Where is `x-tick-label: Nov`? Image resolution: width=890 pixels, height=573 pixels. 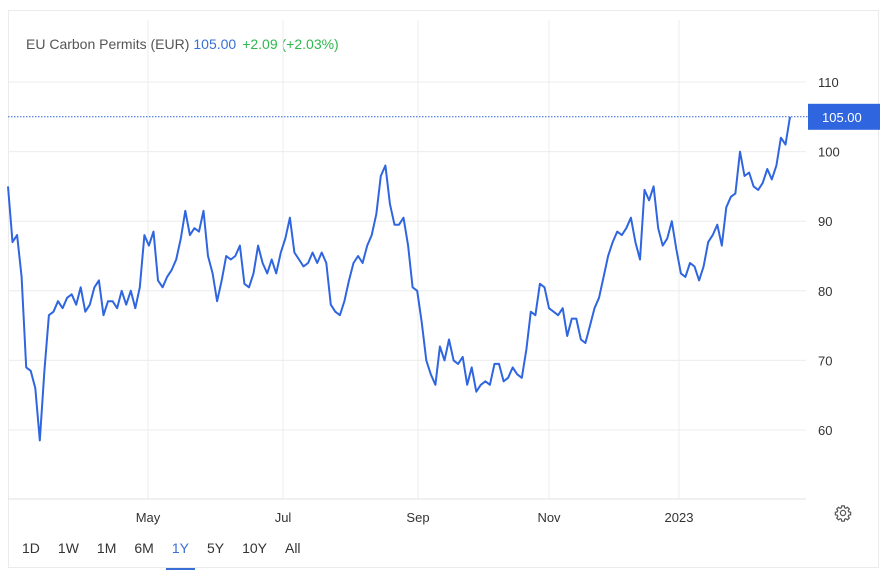 x-tick-label: Nov is located at coordinates (549, 517).